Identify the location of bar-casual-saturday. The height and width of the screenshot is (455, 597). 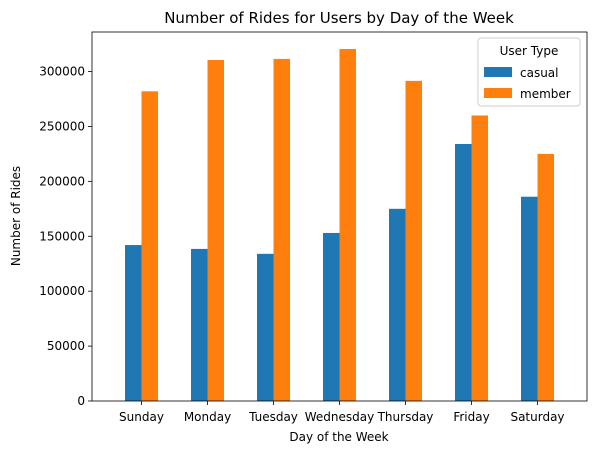
(529, 298).